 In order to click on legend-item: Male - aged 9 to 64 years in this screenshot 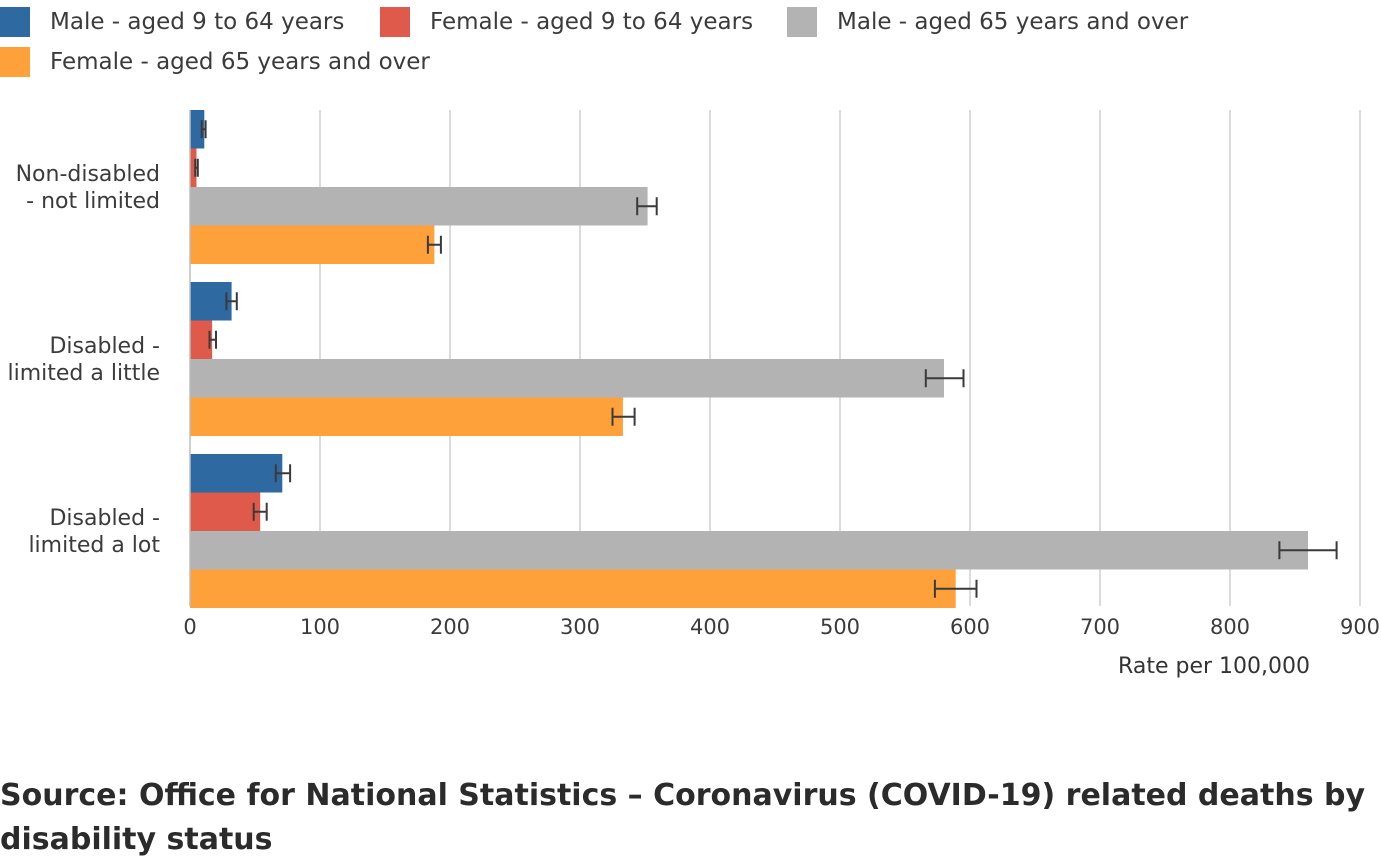, I will do `click(172, 22)`.